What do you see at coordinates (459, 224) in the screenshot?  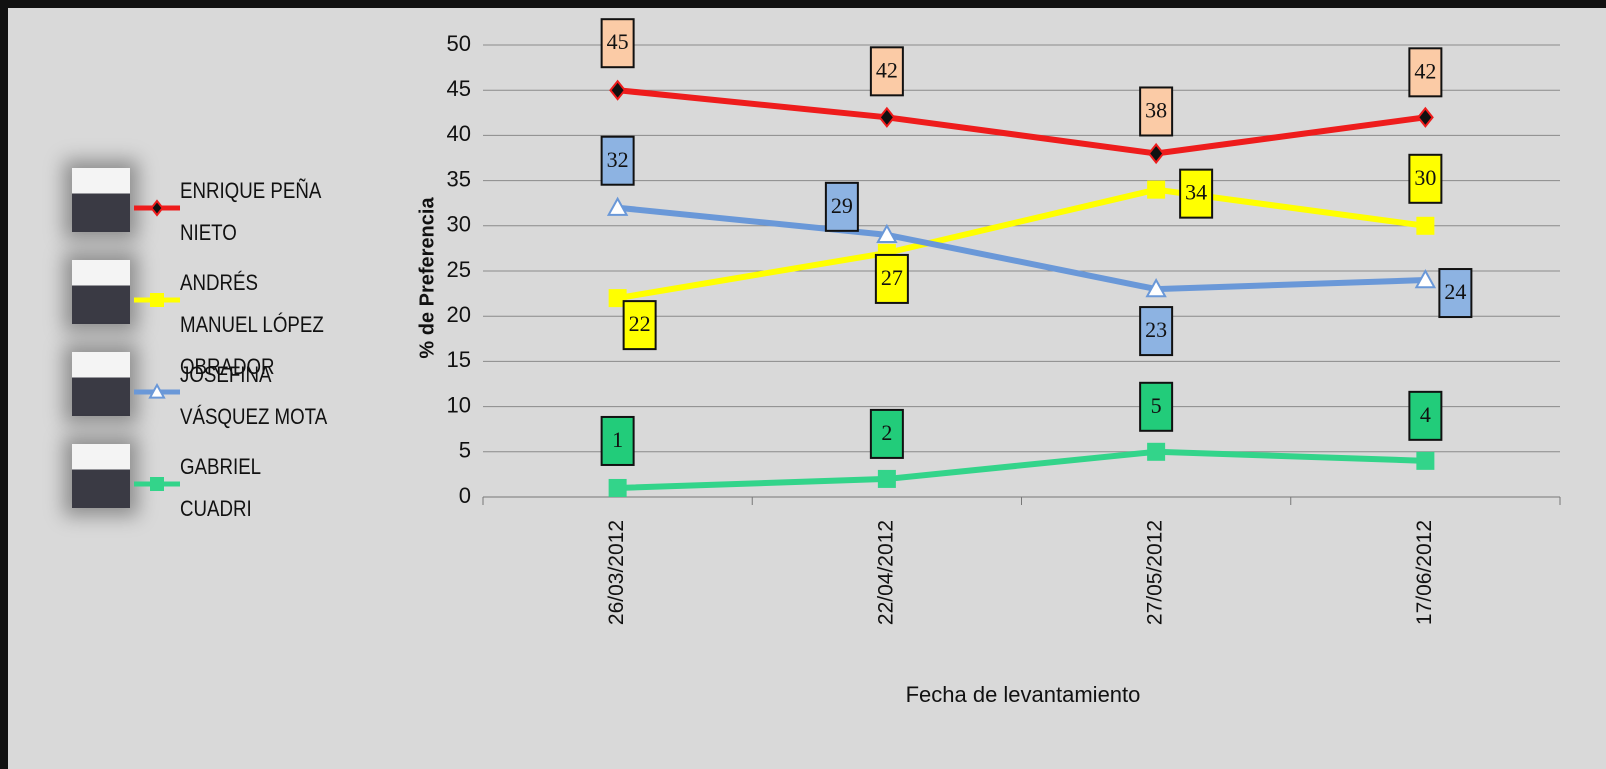 I see `y-tick-label: 30` at bounding box center [459, 224].